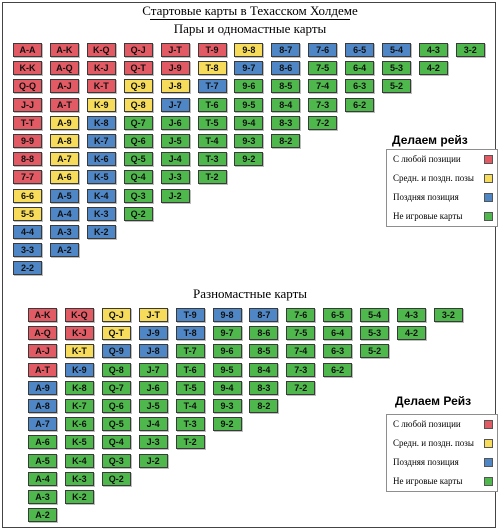  What do you see at coordinates (27, 86) in the screenshot?
I see `suited-card-q-q: Q-Q` at bounding box center [27, 86].